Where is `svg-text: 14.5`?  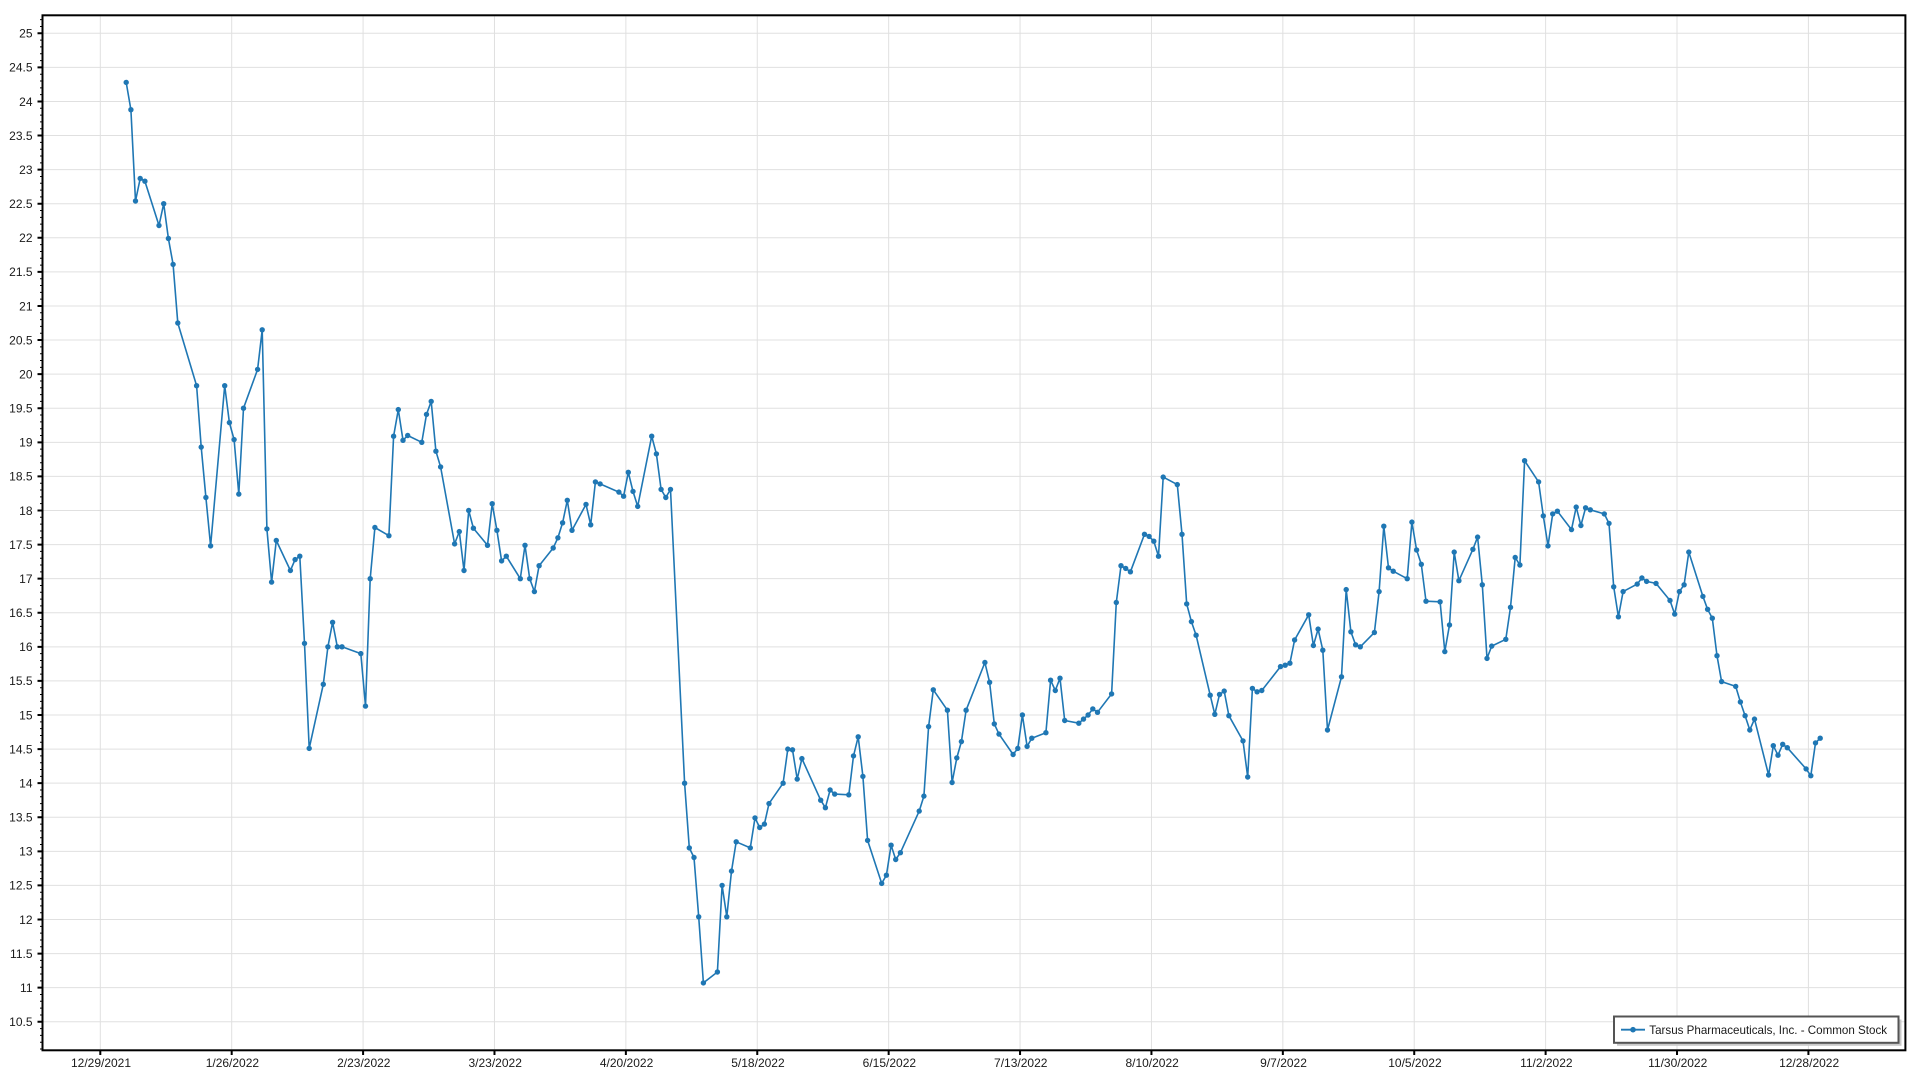 svg-text: 14.5 is located at coordinates (21, 749).